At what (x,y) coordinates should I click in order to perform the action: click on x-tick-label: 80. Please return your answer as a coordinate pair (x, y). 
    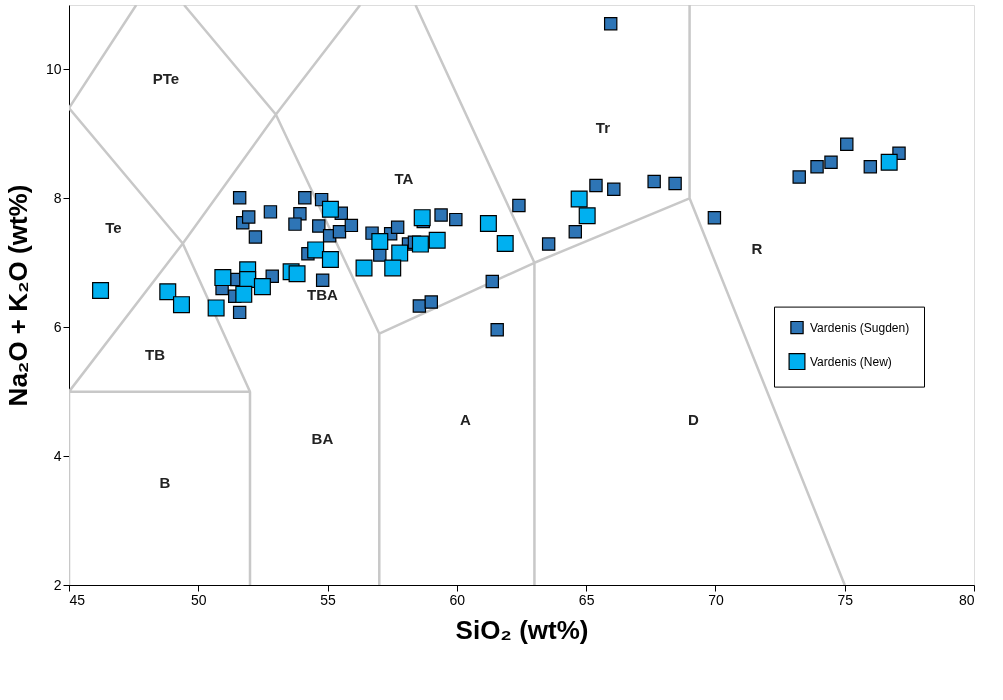
    Looking at the image, I should click on (966, 599).